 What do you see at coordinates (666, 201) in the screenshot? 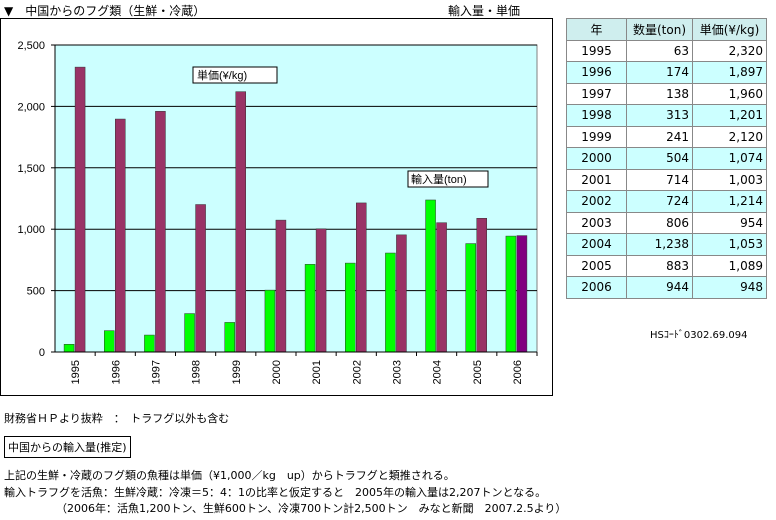
I see `table-row: 2002 724 1,214` at bounding box center [666, 201].